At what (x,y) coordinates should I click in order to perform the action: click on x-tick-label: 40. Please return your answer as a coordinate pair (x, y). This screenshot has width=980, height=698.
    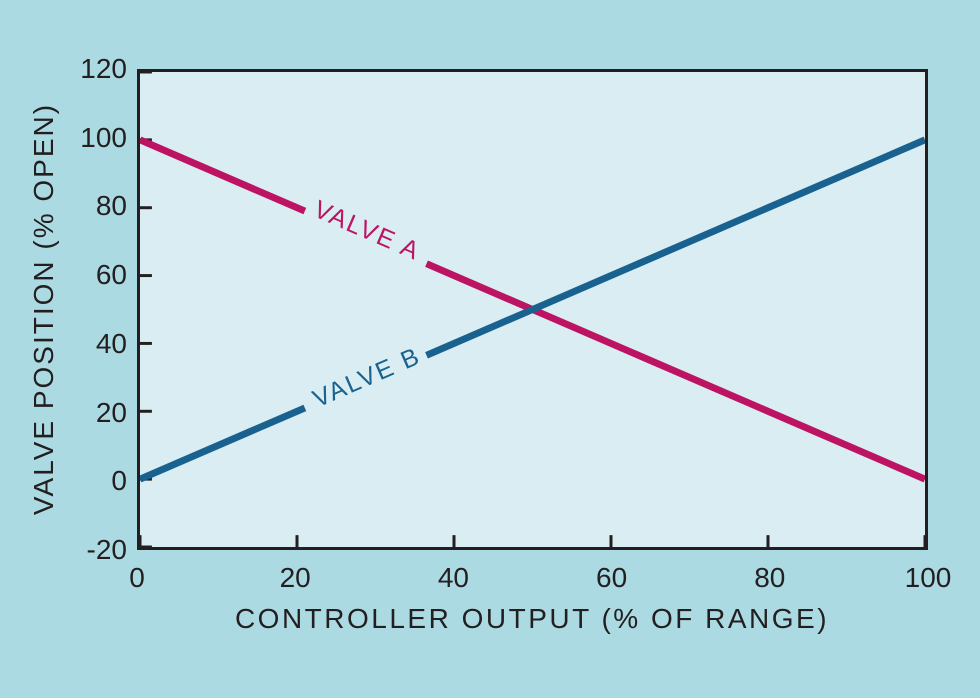
    Looking at the image, I should click on (453, 577).